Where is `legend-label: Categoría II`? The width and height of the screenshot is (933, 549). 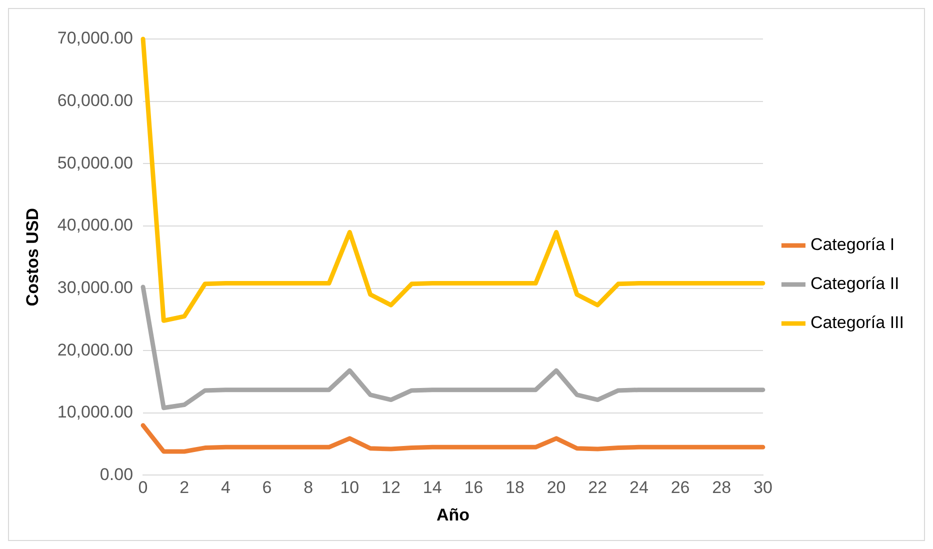
legend-label: Categoría II is located at coordinates (855, 284).